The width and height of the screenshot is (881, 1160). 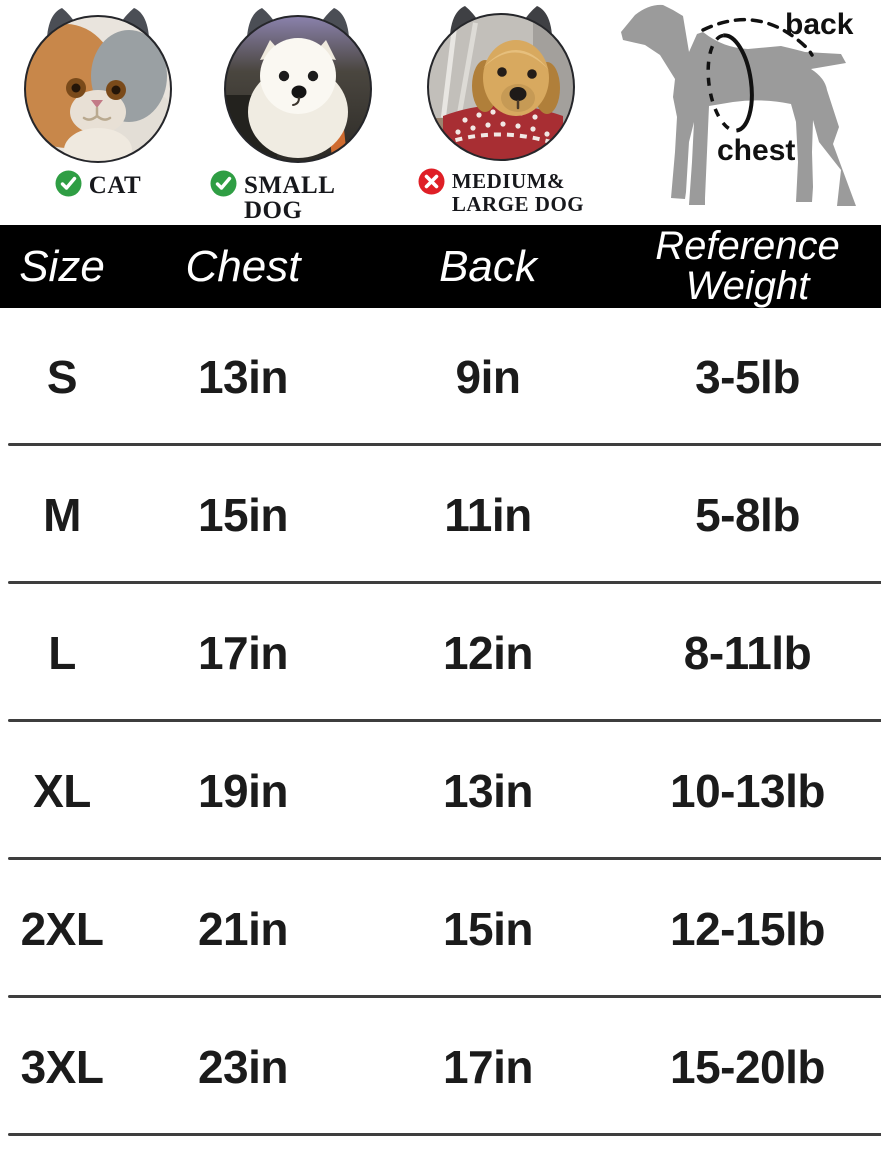 I want to click on pet-card-medium-large-dog: MEDIUM& LARGE DOG, so click(x=501, y=108).